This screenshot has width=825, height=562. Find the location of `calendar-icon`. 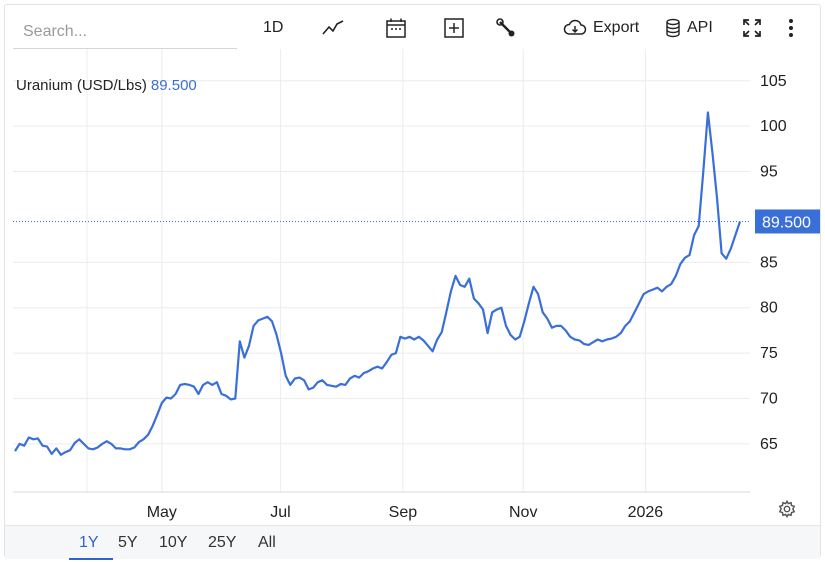

calendar-icon is located at coordinates (396, 28).